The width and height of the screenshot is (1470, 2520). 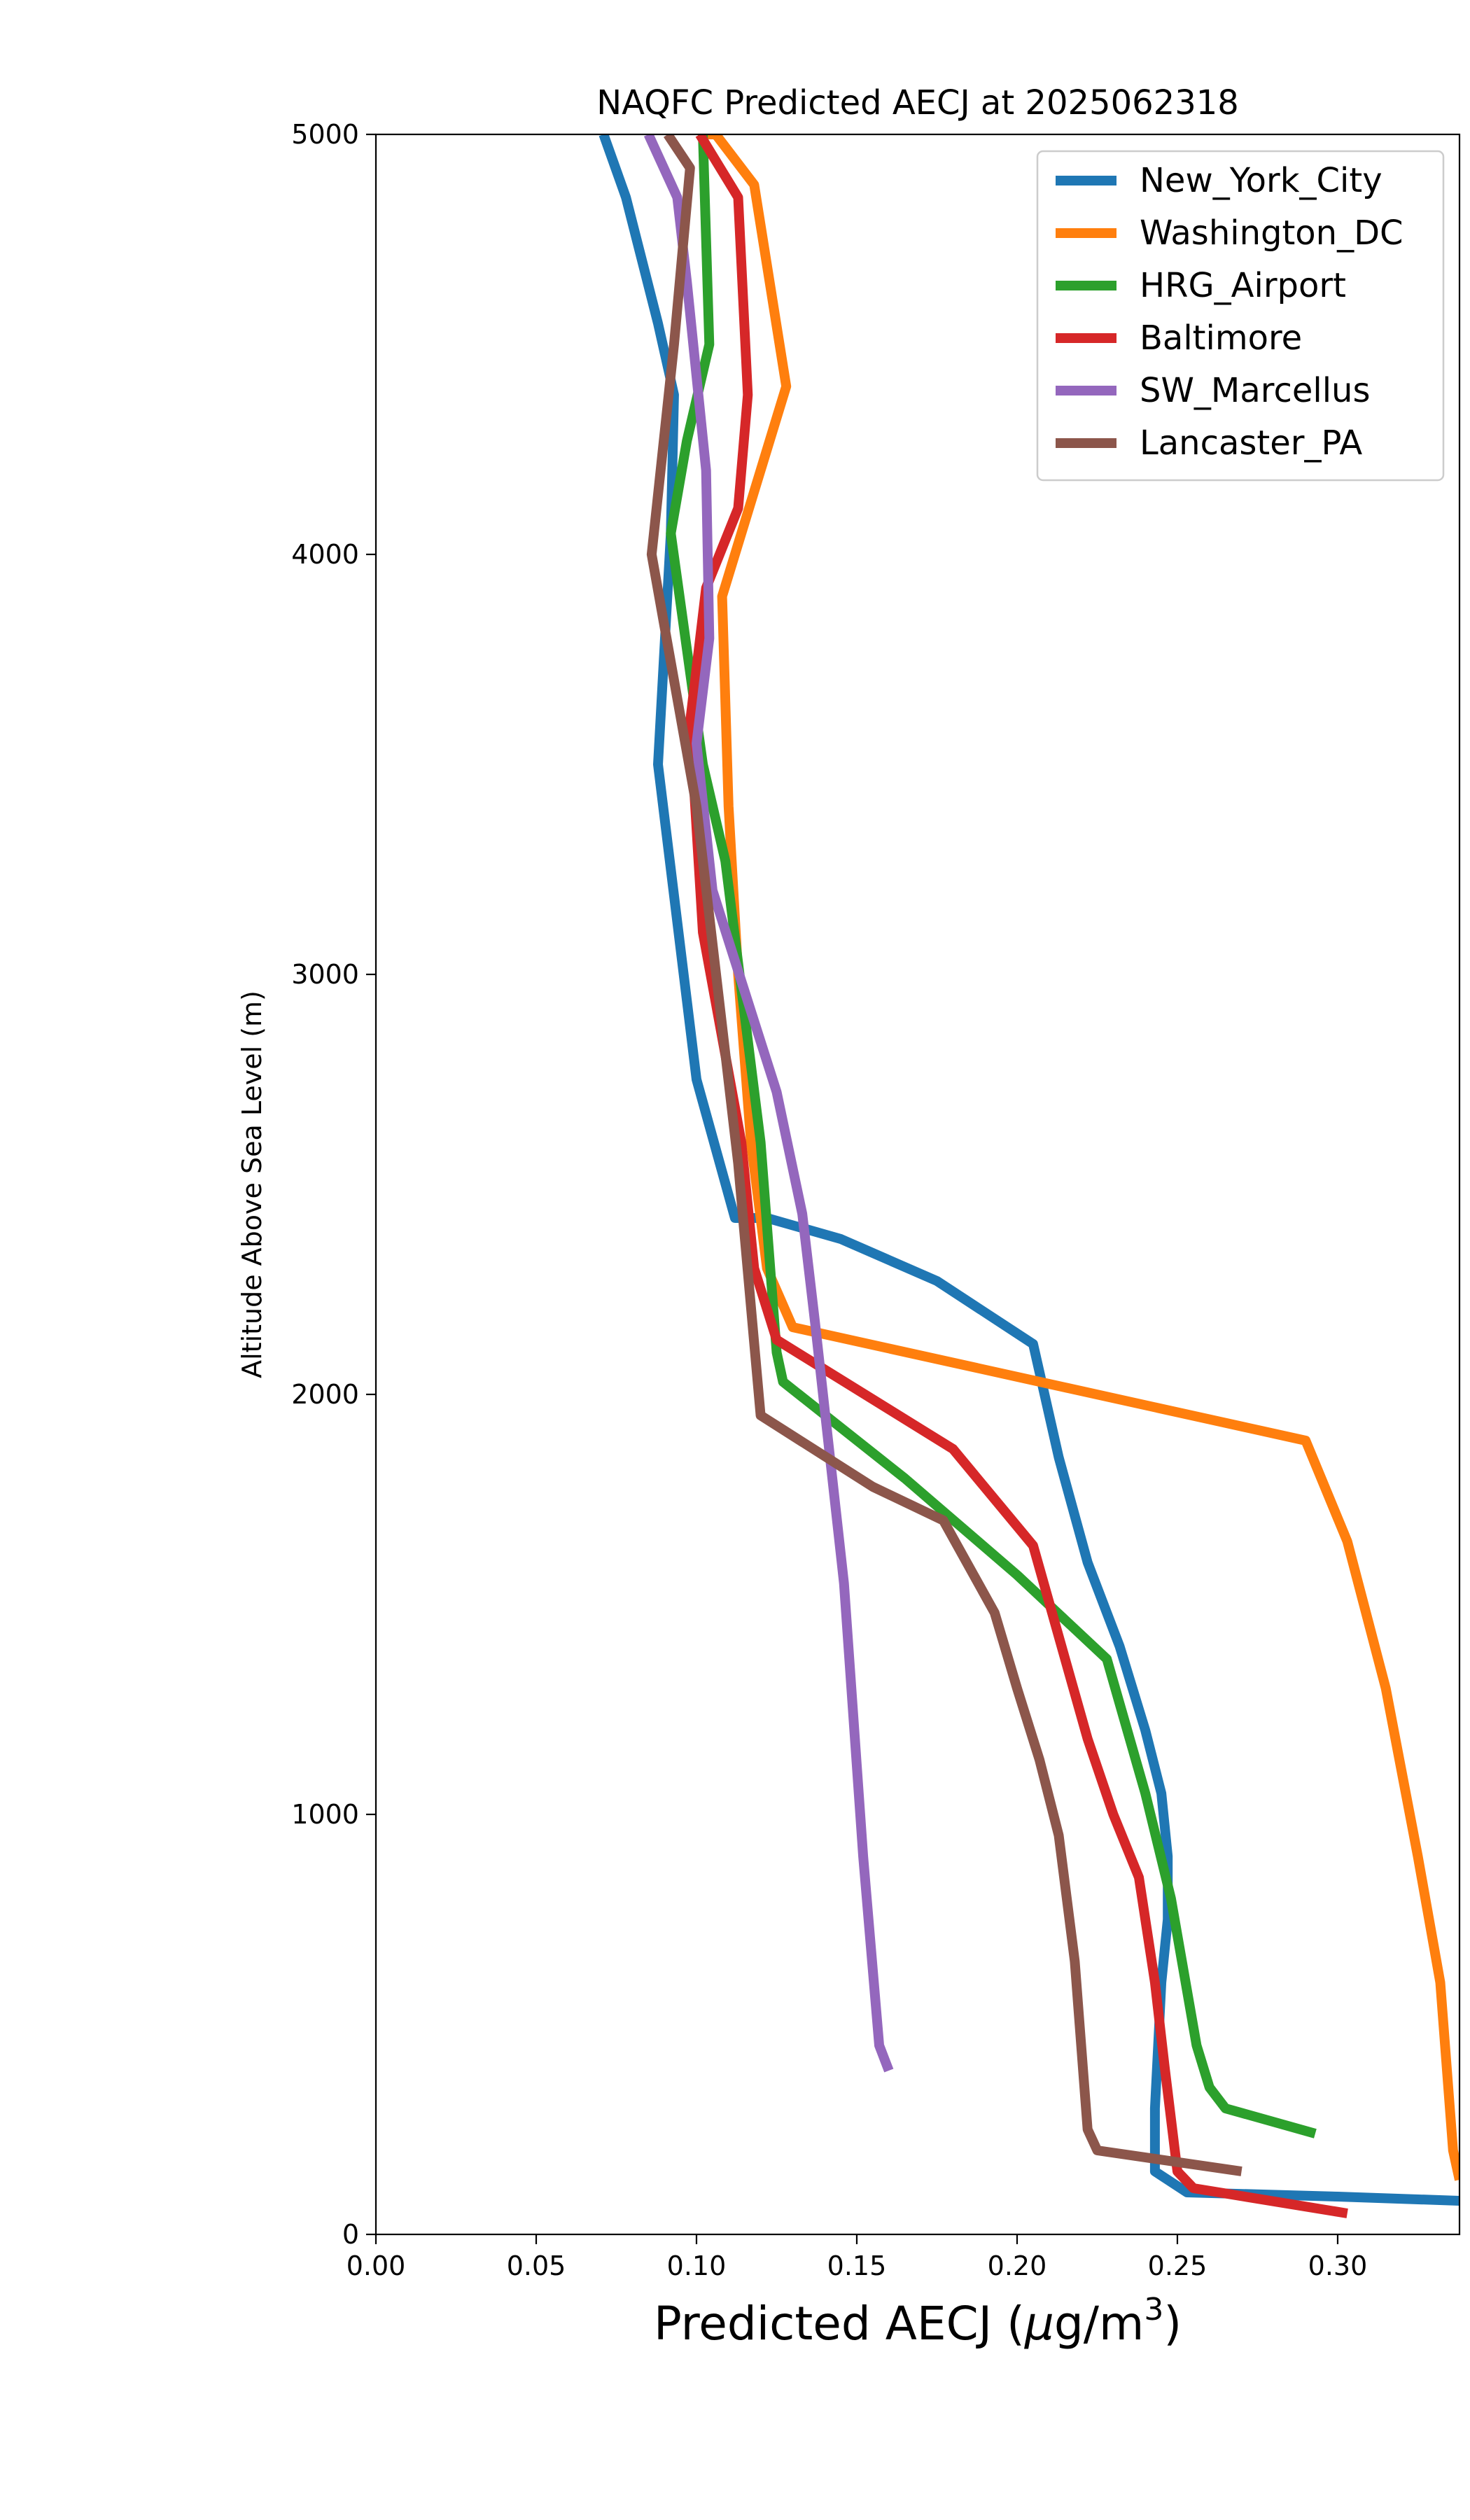 What do you see at coordinates (1099, 2324) in the screenshot?
I see `x-axis-label-unit: g/m` at bounding box center [1099, 2324].